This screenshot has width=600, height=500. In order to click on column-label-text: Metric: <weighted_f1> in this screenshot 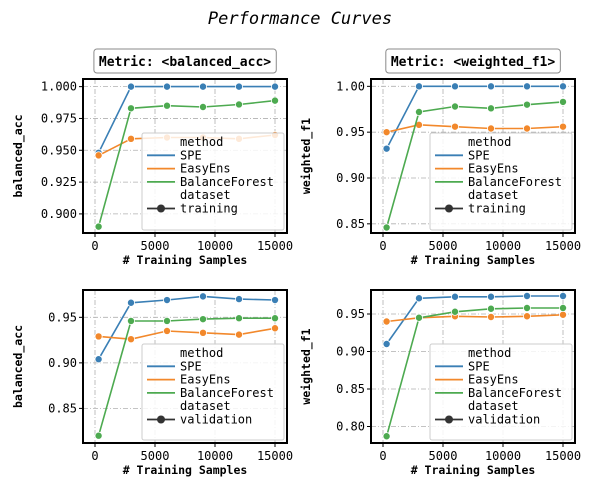, I will do `click(473, 62)`.